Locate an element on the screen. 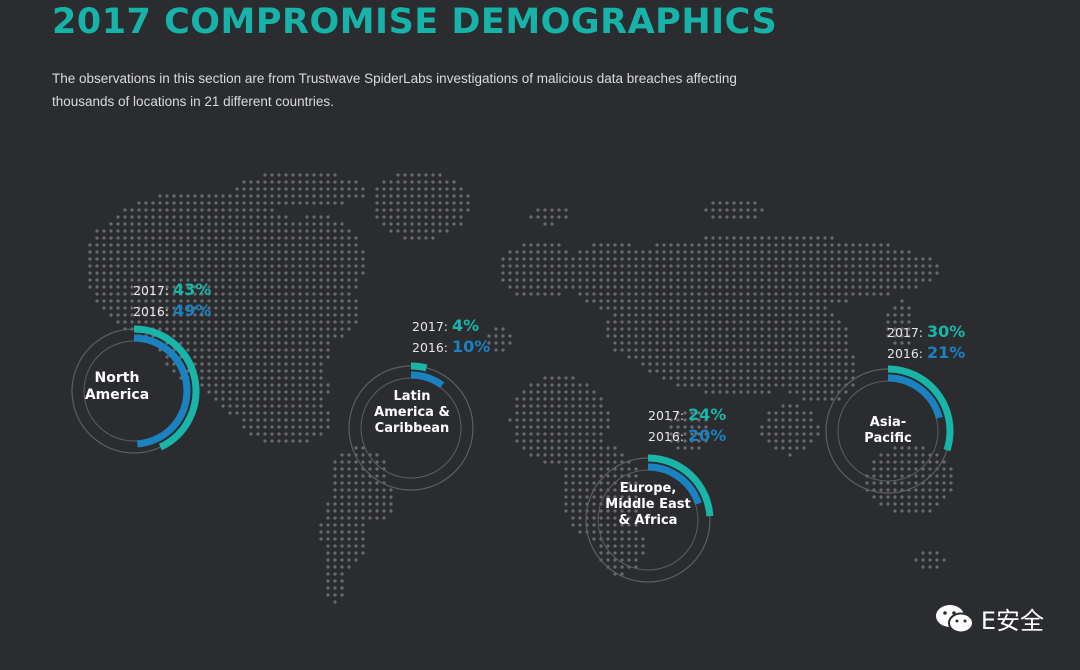 The height and width of the screenshot is (670, 1080). region-stat-ap: 2017: 30% 2016: 21% is located at coordinates (926, 343).